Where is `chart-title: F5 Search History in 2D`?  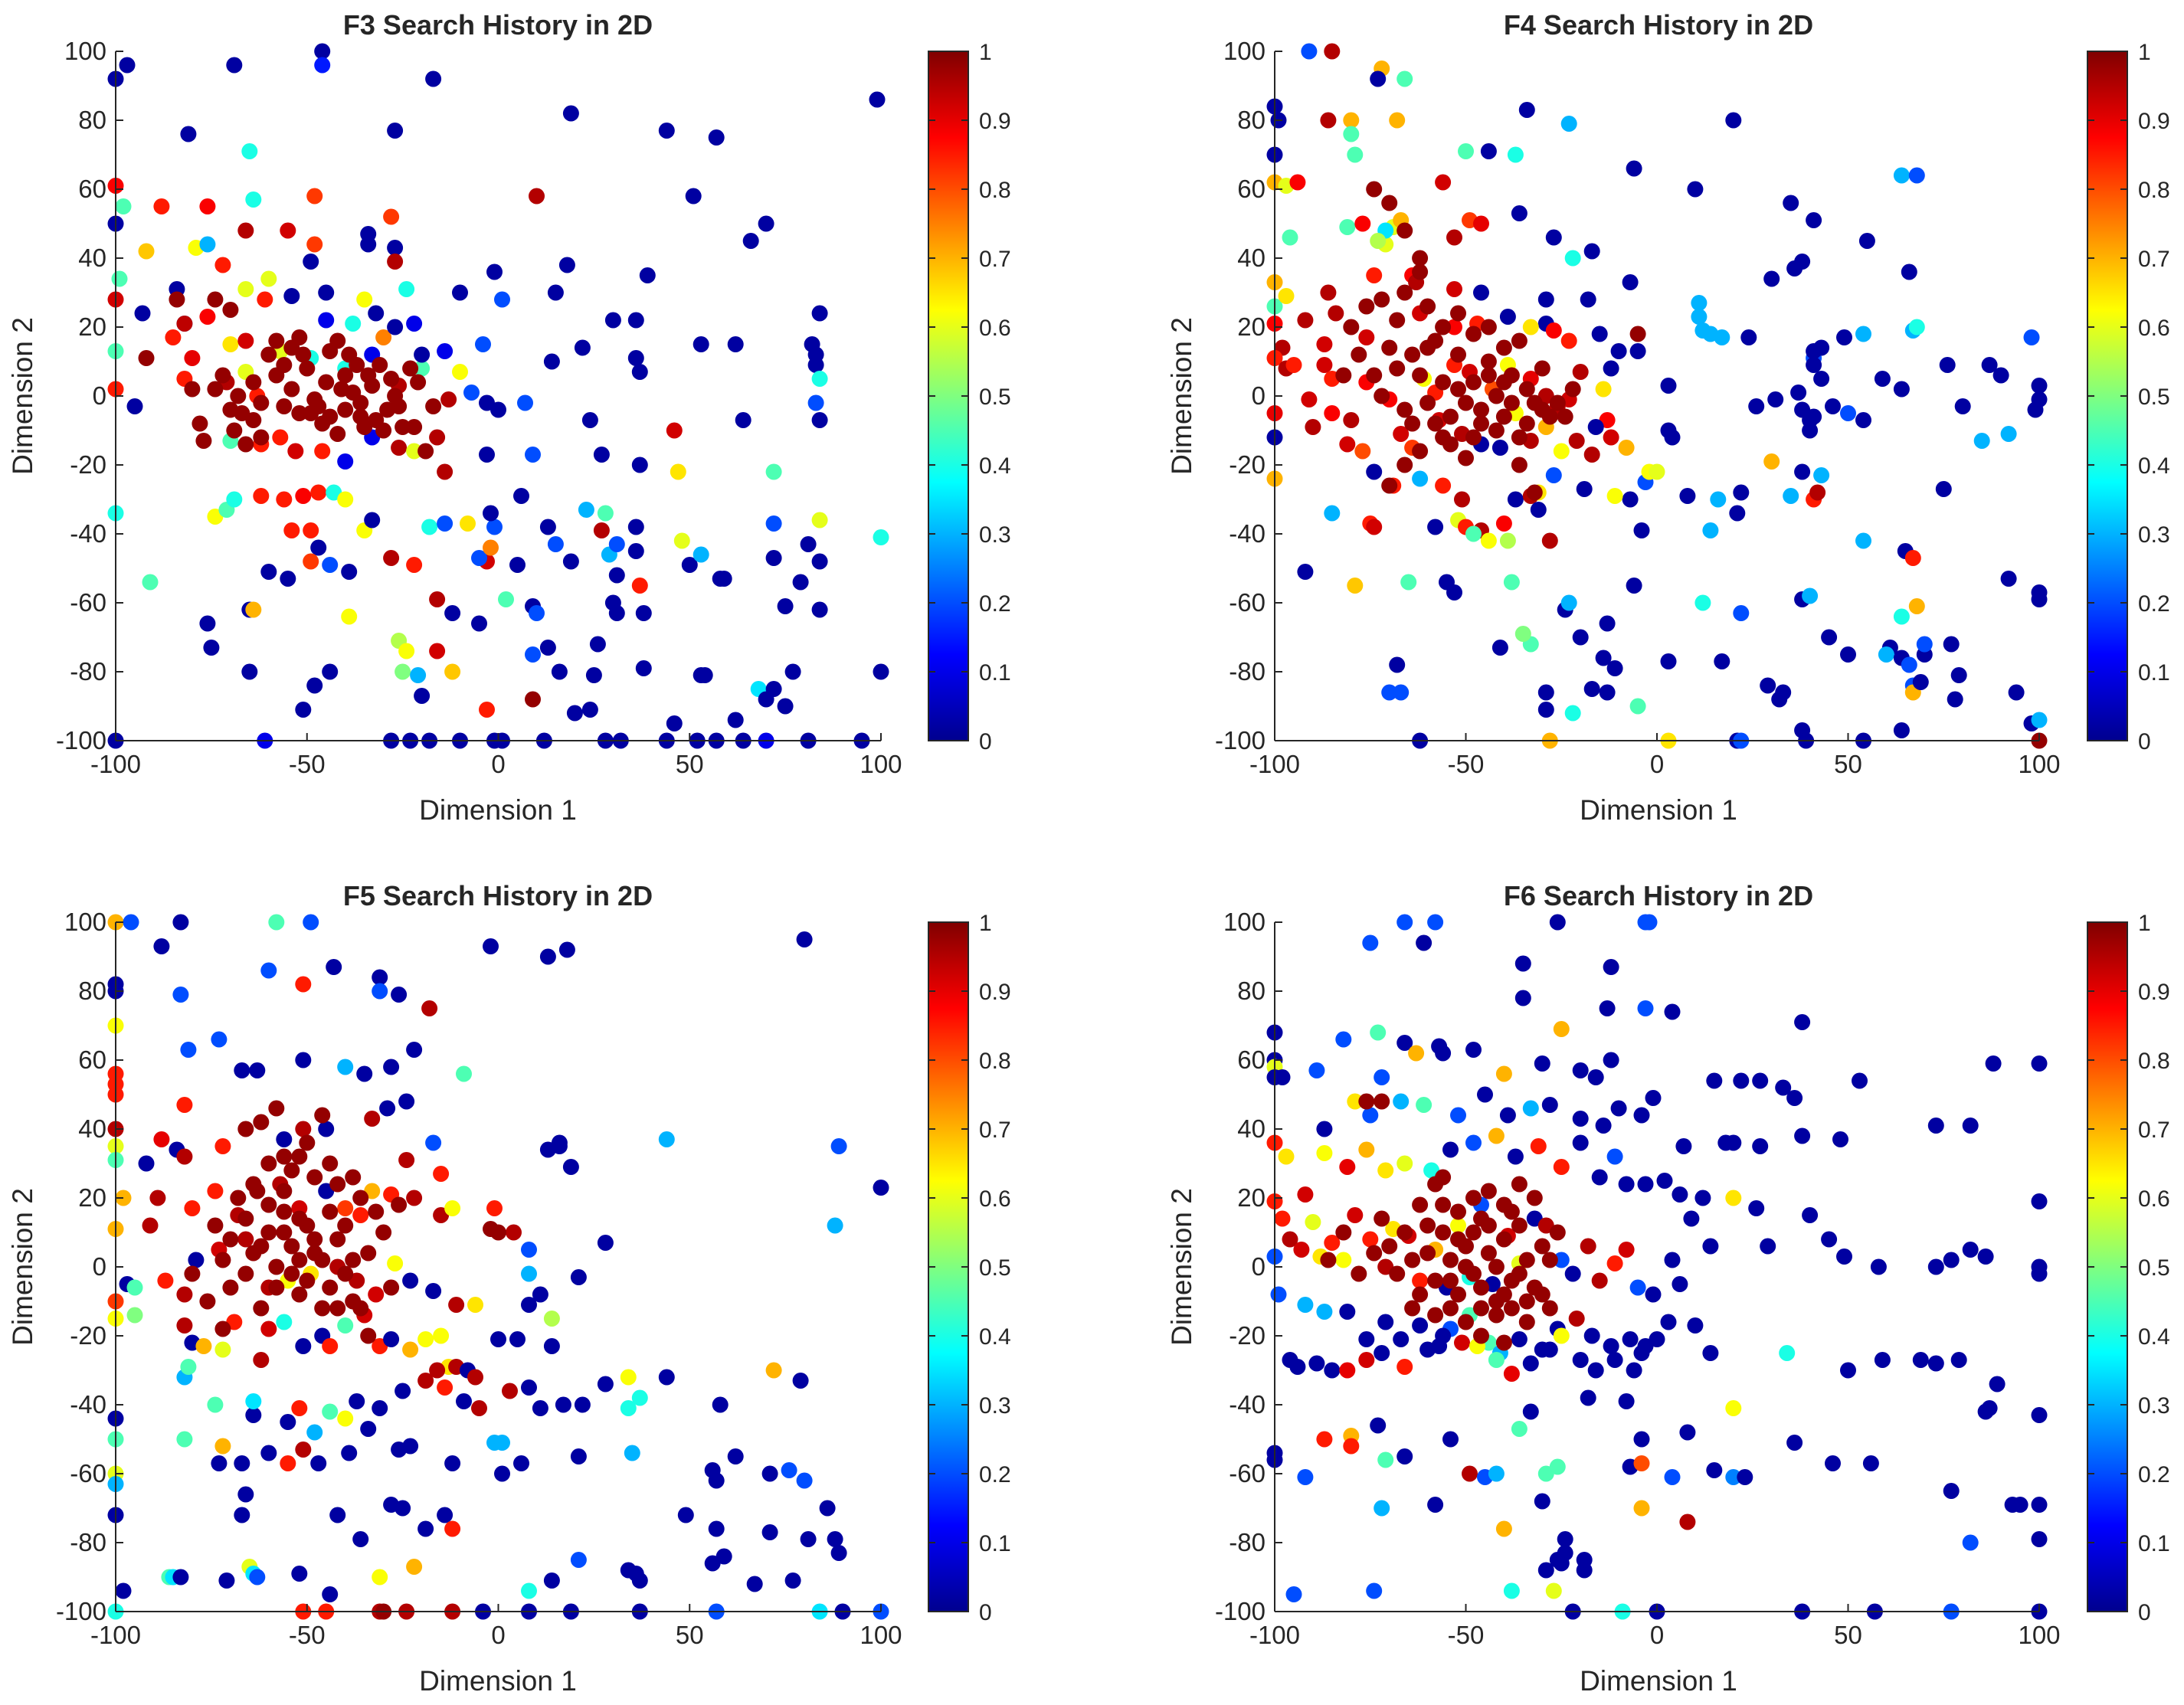 chart-title: F5 Search History in 2D is located at coordinates (498, 895).